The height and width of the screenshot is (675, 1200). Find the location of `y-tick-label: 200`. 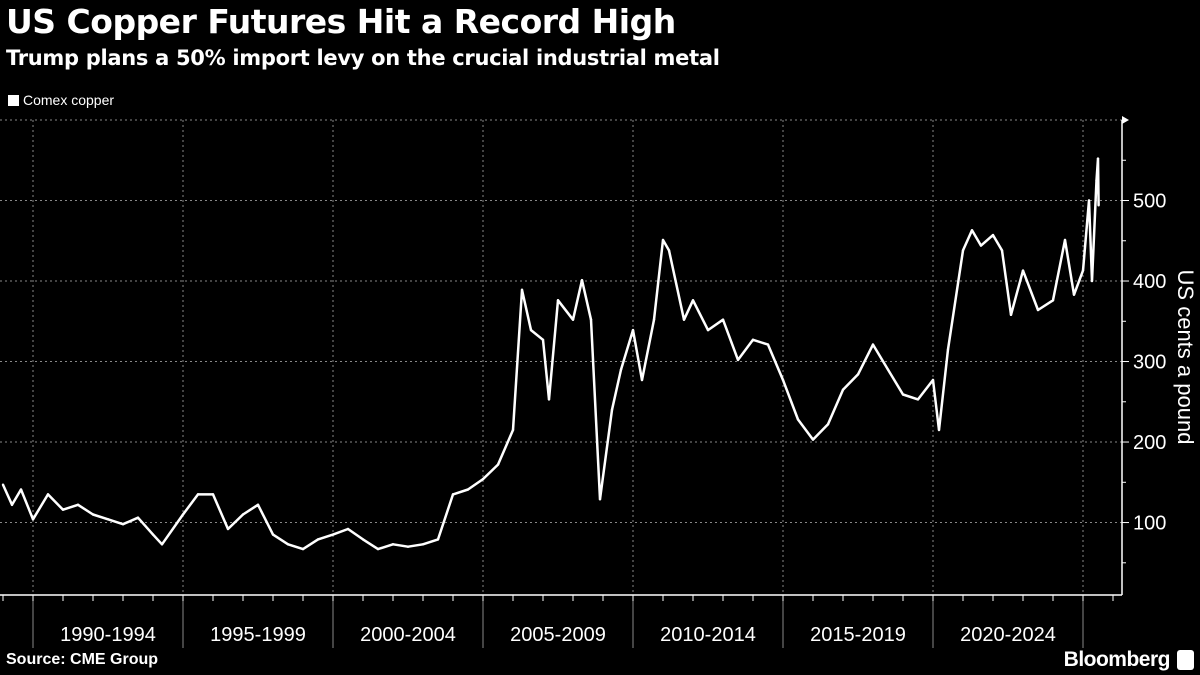

y-tick-label: 200 is located at coordinates (1149, 443).